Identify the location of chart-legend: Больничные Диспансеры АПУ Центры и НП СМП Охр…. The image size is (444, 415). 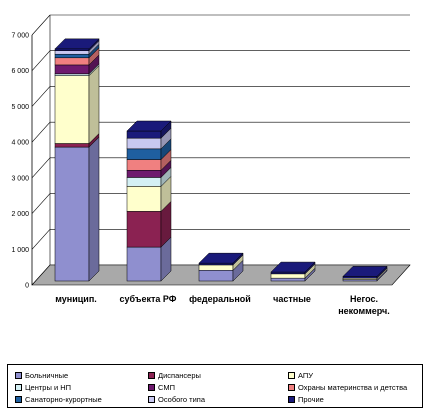
(215, 386).